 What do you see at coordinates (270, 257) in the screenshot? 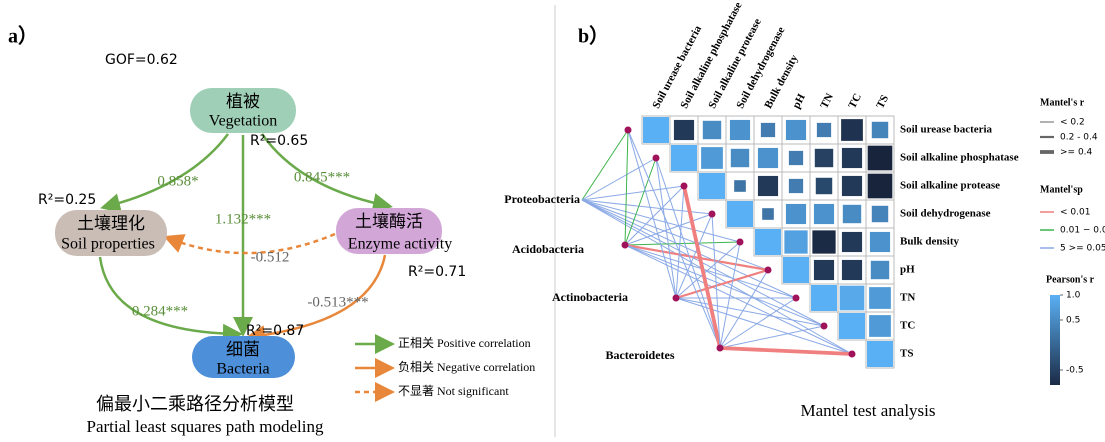
I see `coef: -0.512` at bounding box center [270, 257].